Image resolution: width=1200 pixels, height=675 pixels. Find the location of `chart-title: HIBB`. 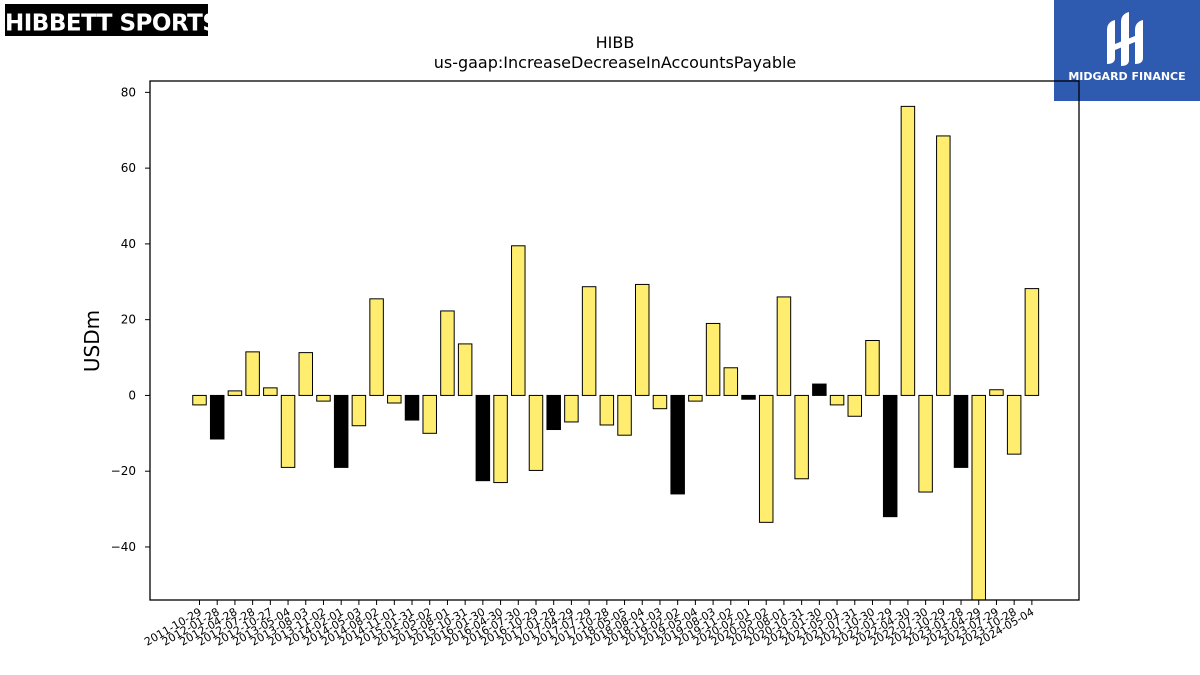

chart-title: HIBB is located at coordinates (615, 42).